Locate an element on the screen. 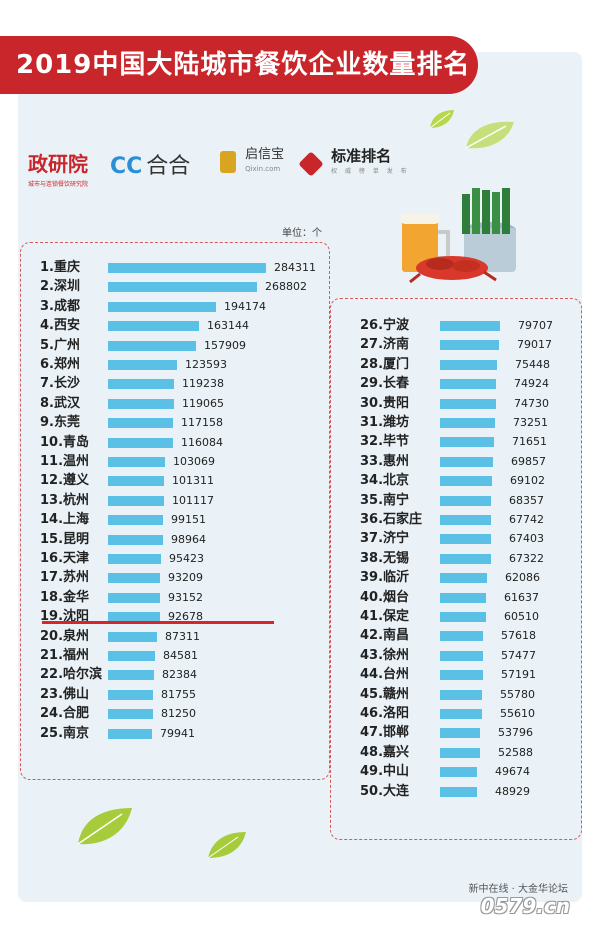  value-label: 55610 is located at coordinates (517, 713).